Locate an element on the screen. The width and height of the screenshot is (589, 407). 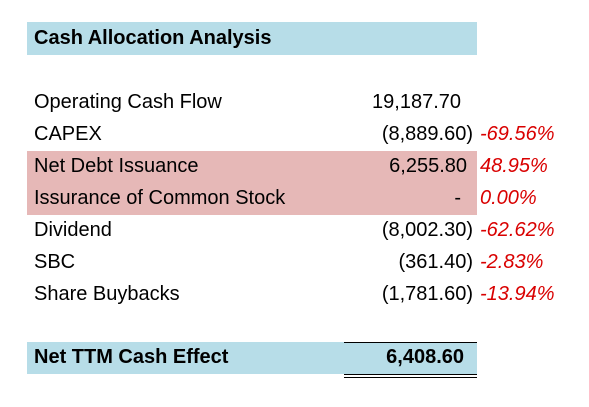
row-label: Share Buybacks is located at coordinates (107, 294).